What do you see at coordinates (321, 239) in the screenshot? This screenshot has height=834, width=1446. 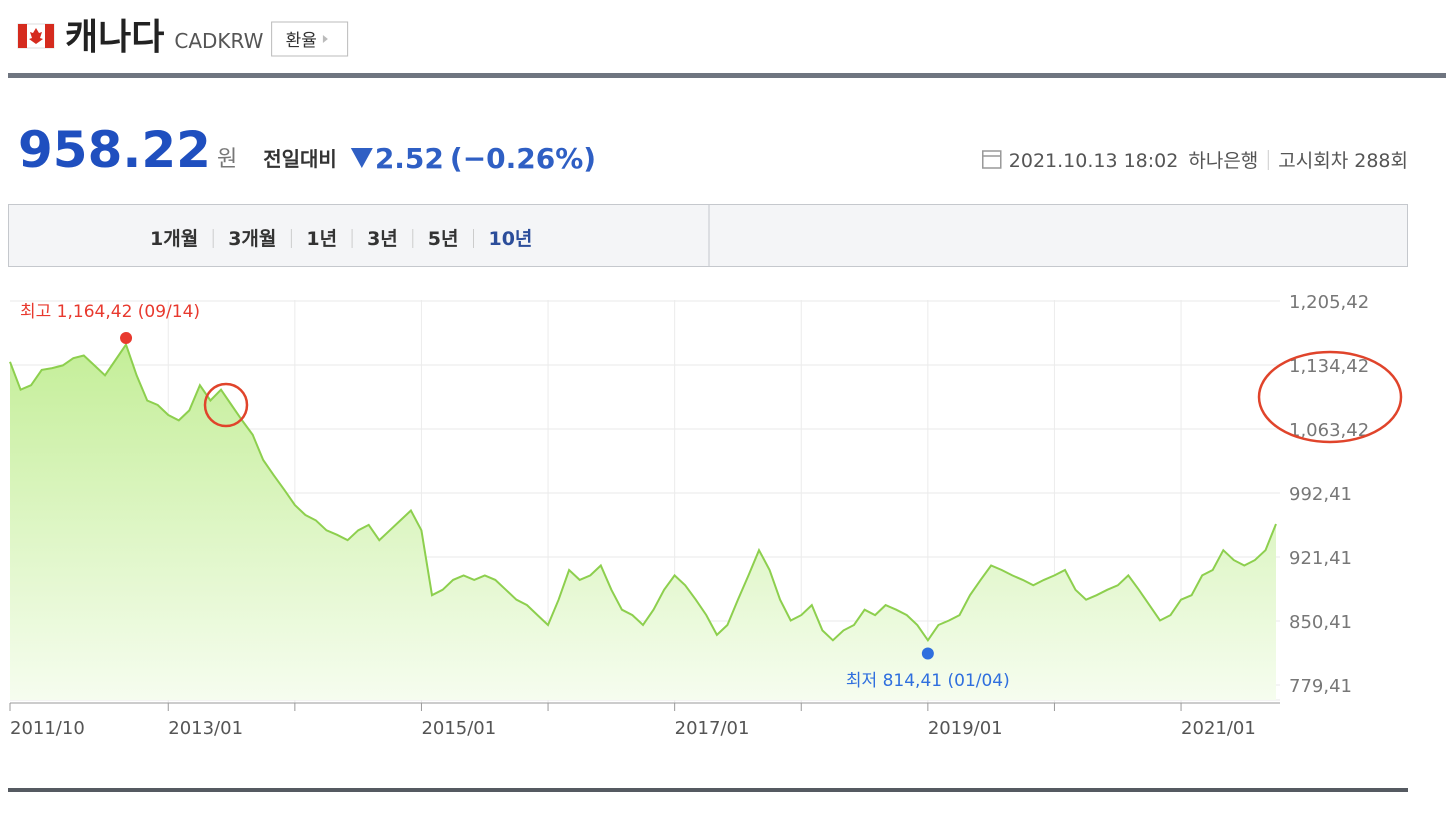 I see `tab: 1년` at bounding box center [321, 239].